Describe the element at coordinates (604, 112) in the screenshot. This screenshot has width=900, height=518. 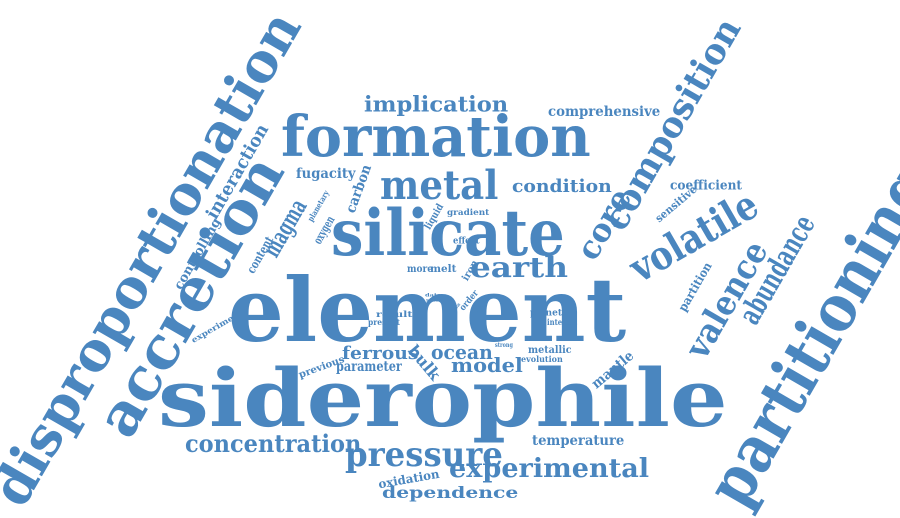
I see `word-comprehensive: comprehensive` at that location.